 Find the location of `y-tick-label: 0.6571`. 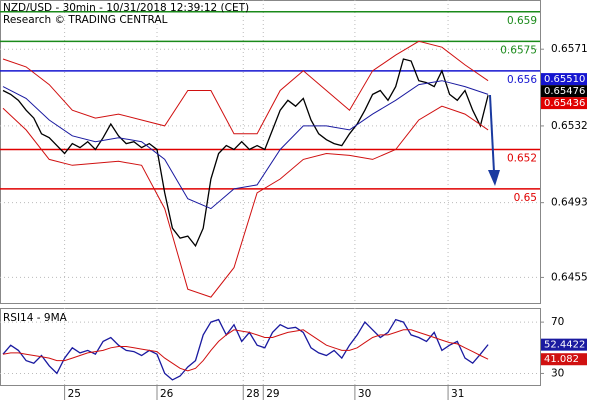

y-tick-label: 0.6571 is located at coordinates (569, 49).